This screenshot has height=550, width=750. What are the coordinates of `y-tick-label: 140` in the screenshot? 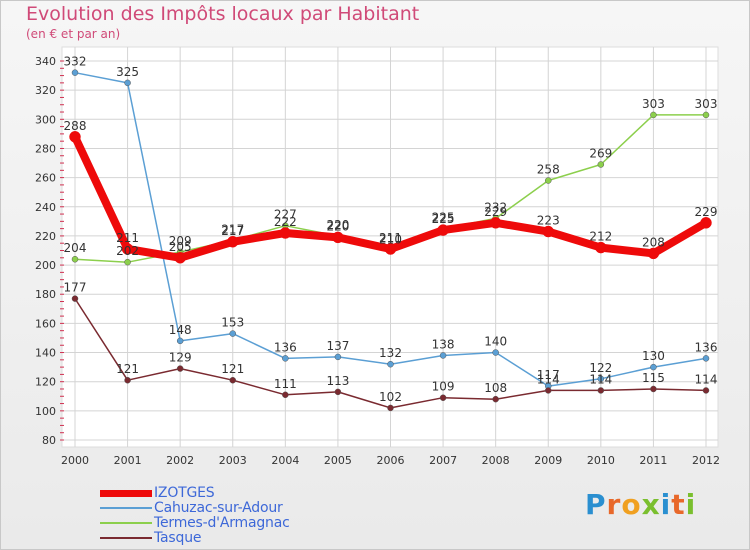 It's located at (45, 353).